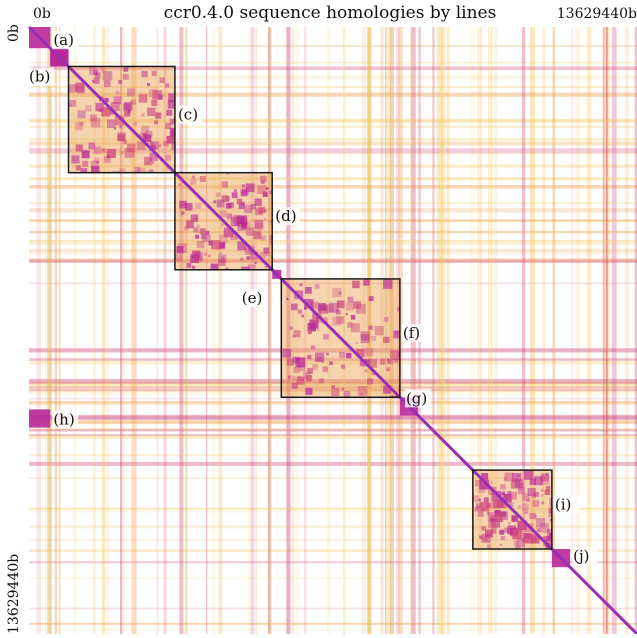 Image resolution: width=637 pixels, height=638 pixels. Describe the element at coordinates (285, 216) in the screenshot. I see `region-label: (d)` at that location.